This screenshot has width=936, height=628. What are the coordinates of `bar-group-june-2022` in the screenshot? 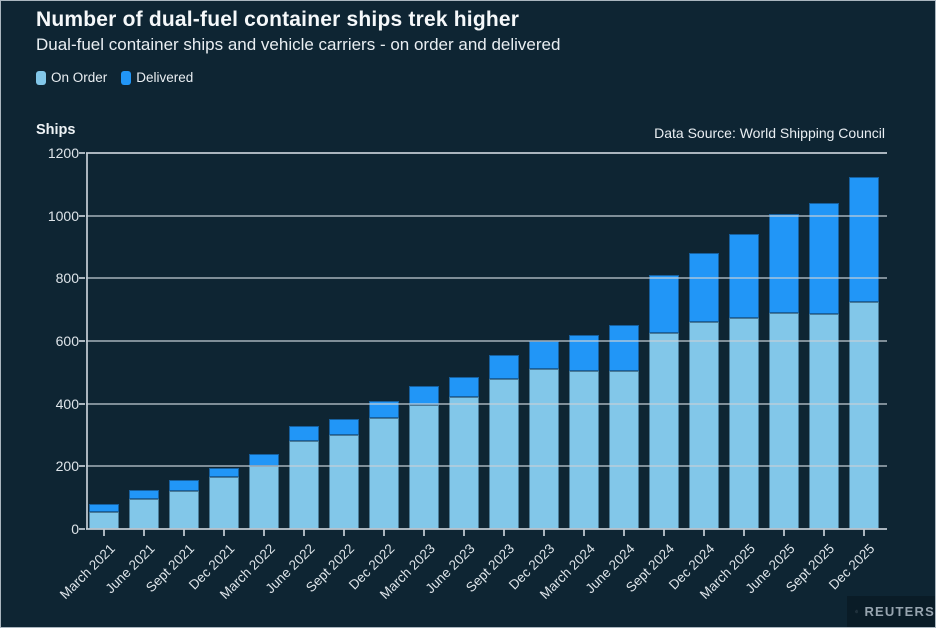 It's located at (304, 477).